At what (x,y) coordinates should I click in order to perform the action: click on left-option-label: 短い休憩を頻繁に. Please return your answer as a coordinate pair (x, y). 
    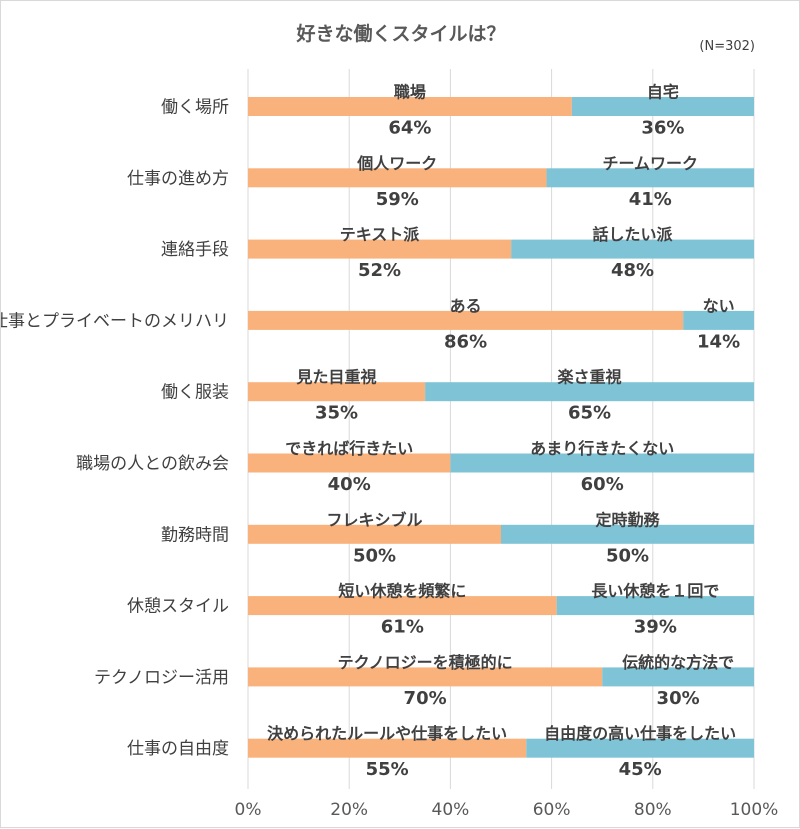
    Looking at the image, I should click on (402, 591).